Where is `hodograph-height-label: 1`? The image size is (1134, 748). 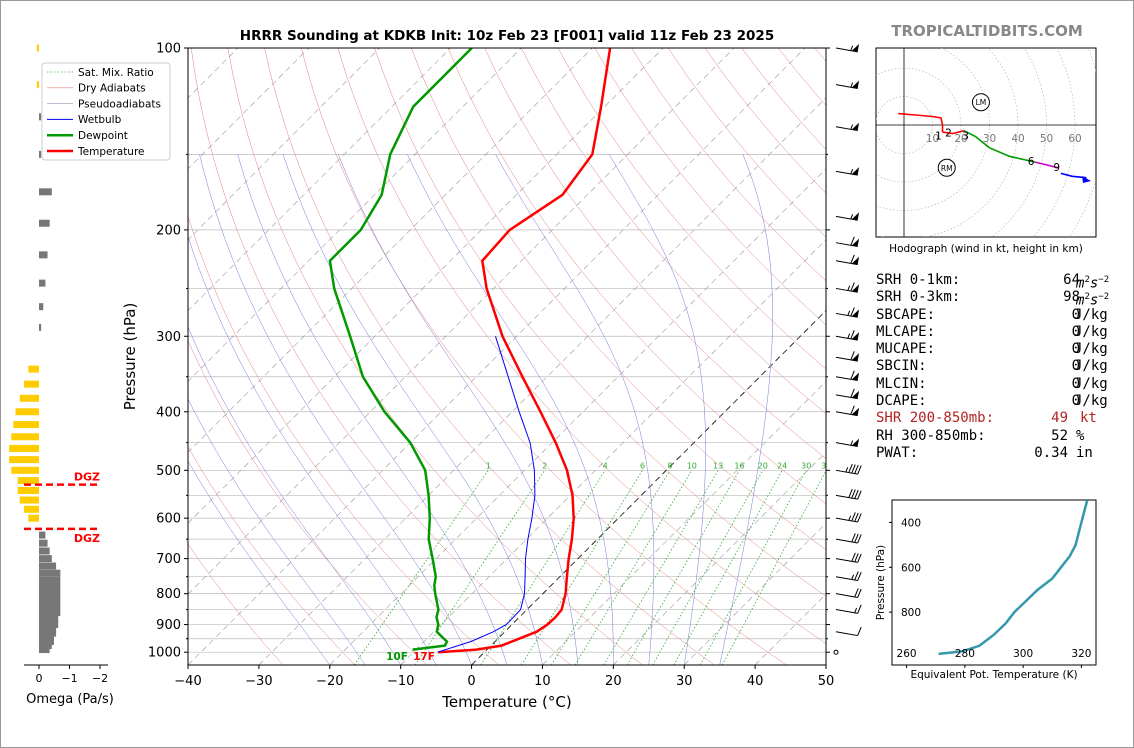 hodograph-height-label: 1 is located at coordinates (938, 137).